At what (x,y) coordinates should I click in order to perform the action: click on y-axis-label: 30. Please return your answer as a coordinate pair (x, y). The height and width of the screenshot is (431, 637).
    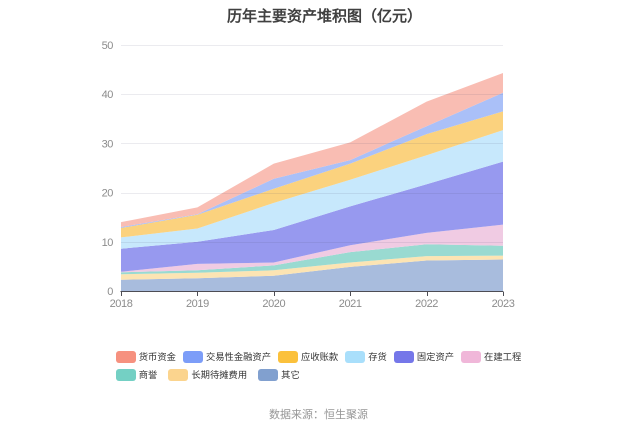
    Looking at the image, I should click on (108, 144).